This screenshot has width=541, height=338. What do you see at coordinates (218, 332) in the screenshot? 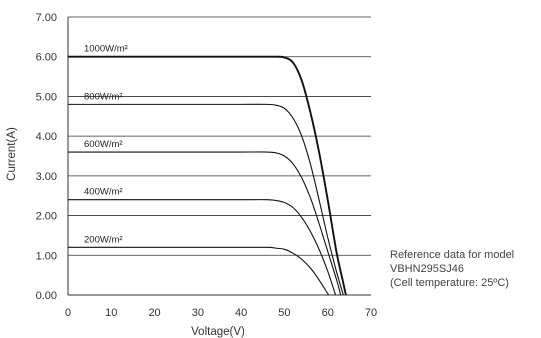
I see `x-axis-title: Voltage(V)` at bounding box center [218, 332].